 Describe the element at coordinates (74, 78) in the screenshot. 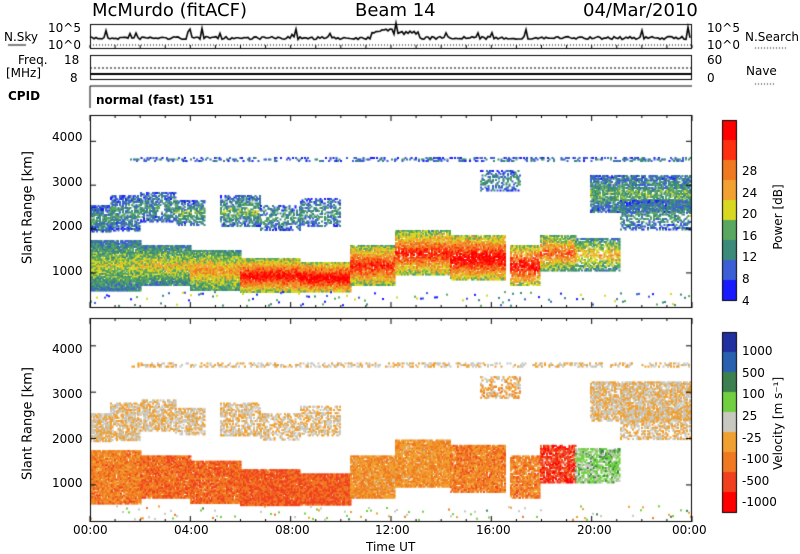

I see `freq-tick-bottom: 8` at that location.